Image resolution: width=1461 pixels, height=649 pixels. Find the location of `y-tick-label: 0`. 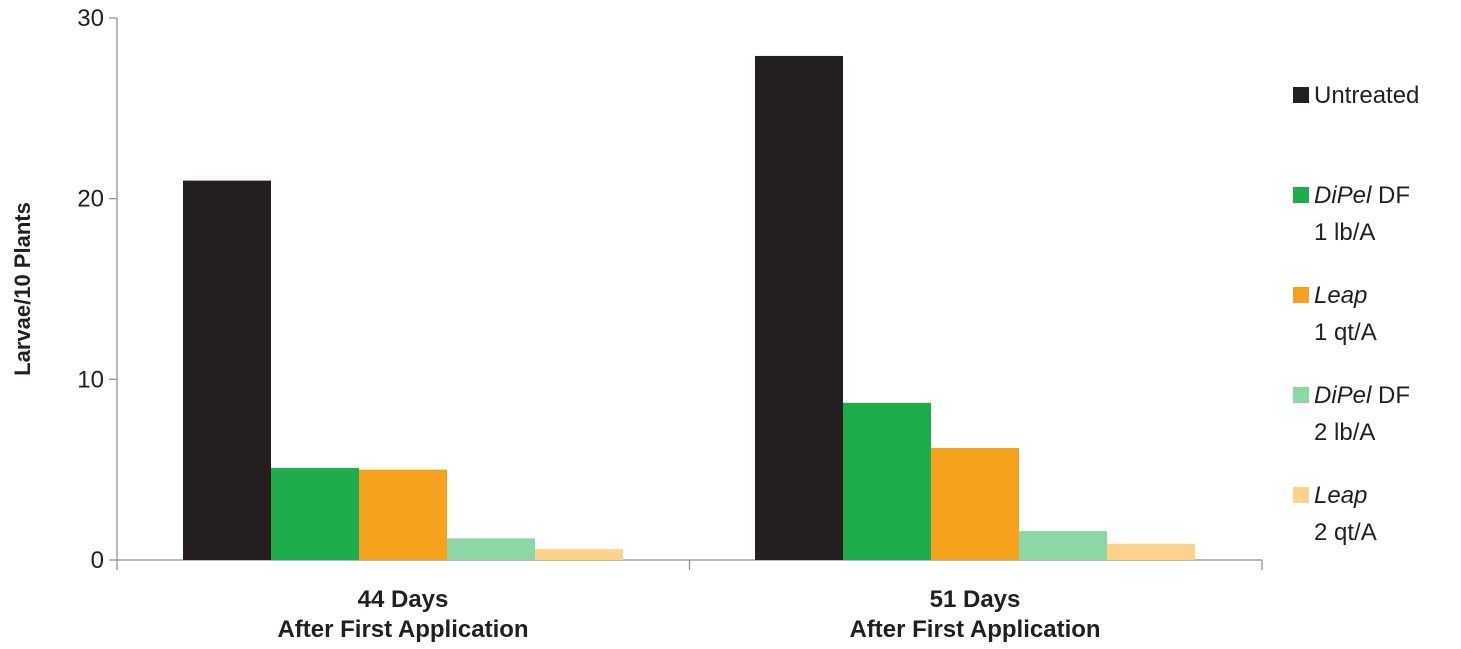

y-tick-label: 0 is located at coordinates (97, 560).